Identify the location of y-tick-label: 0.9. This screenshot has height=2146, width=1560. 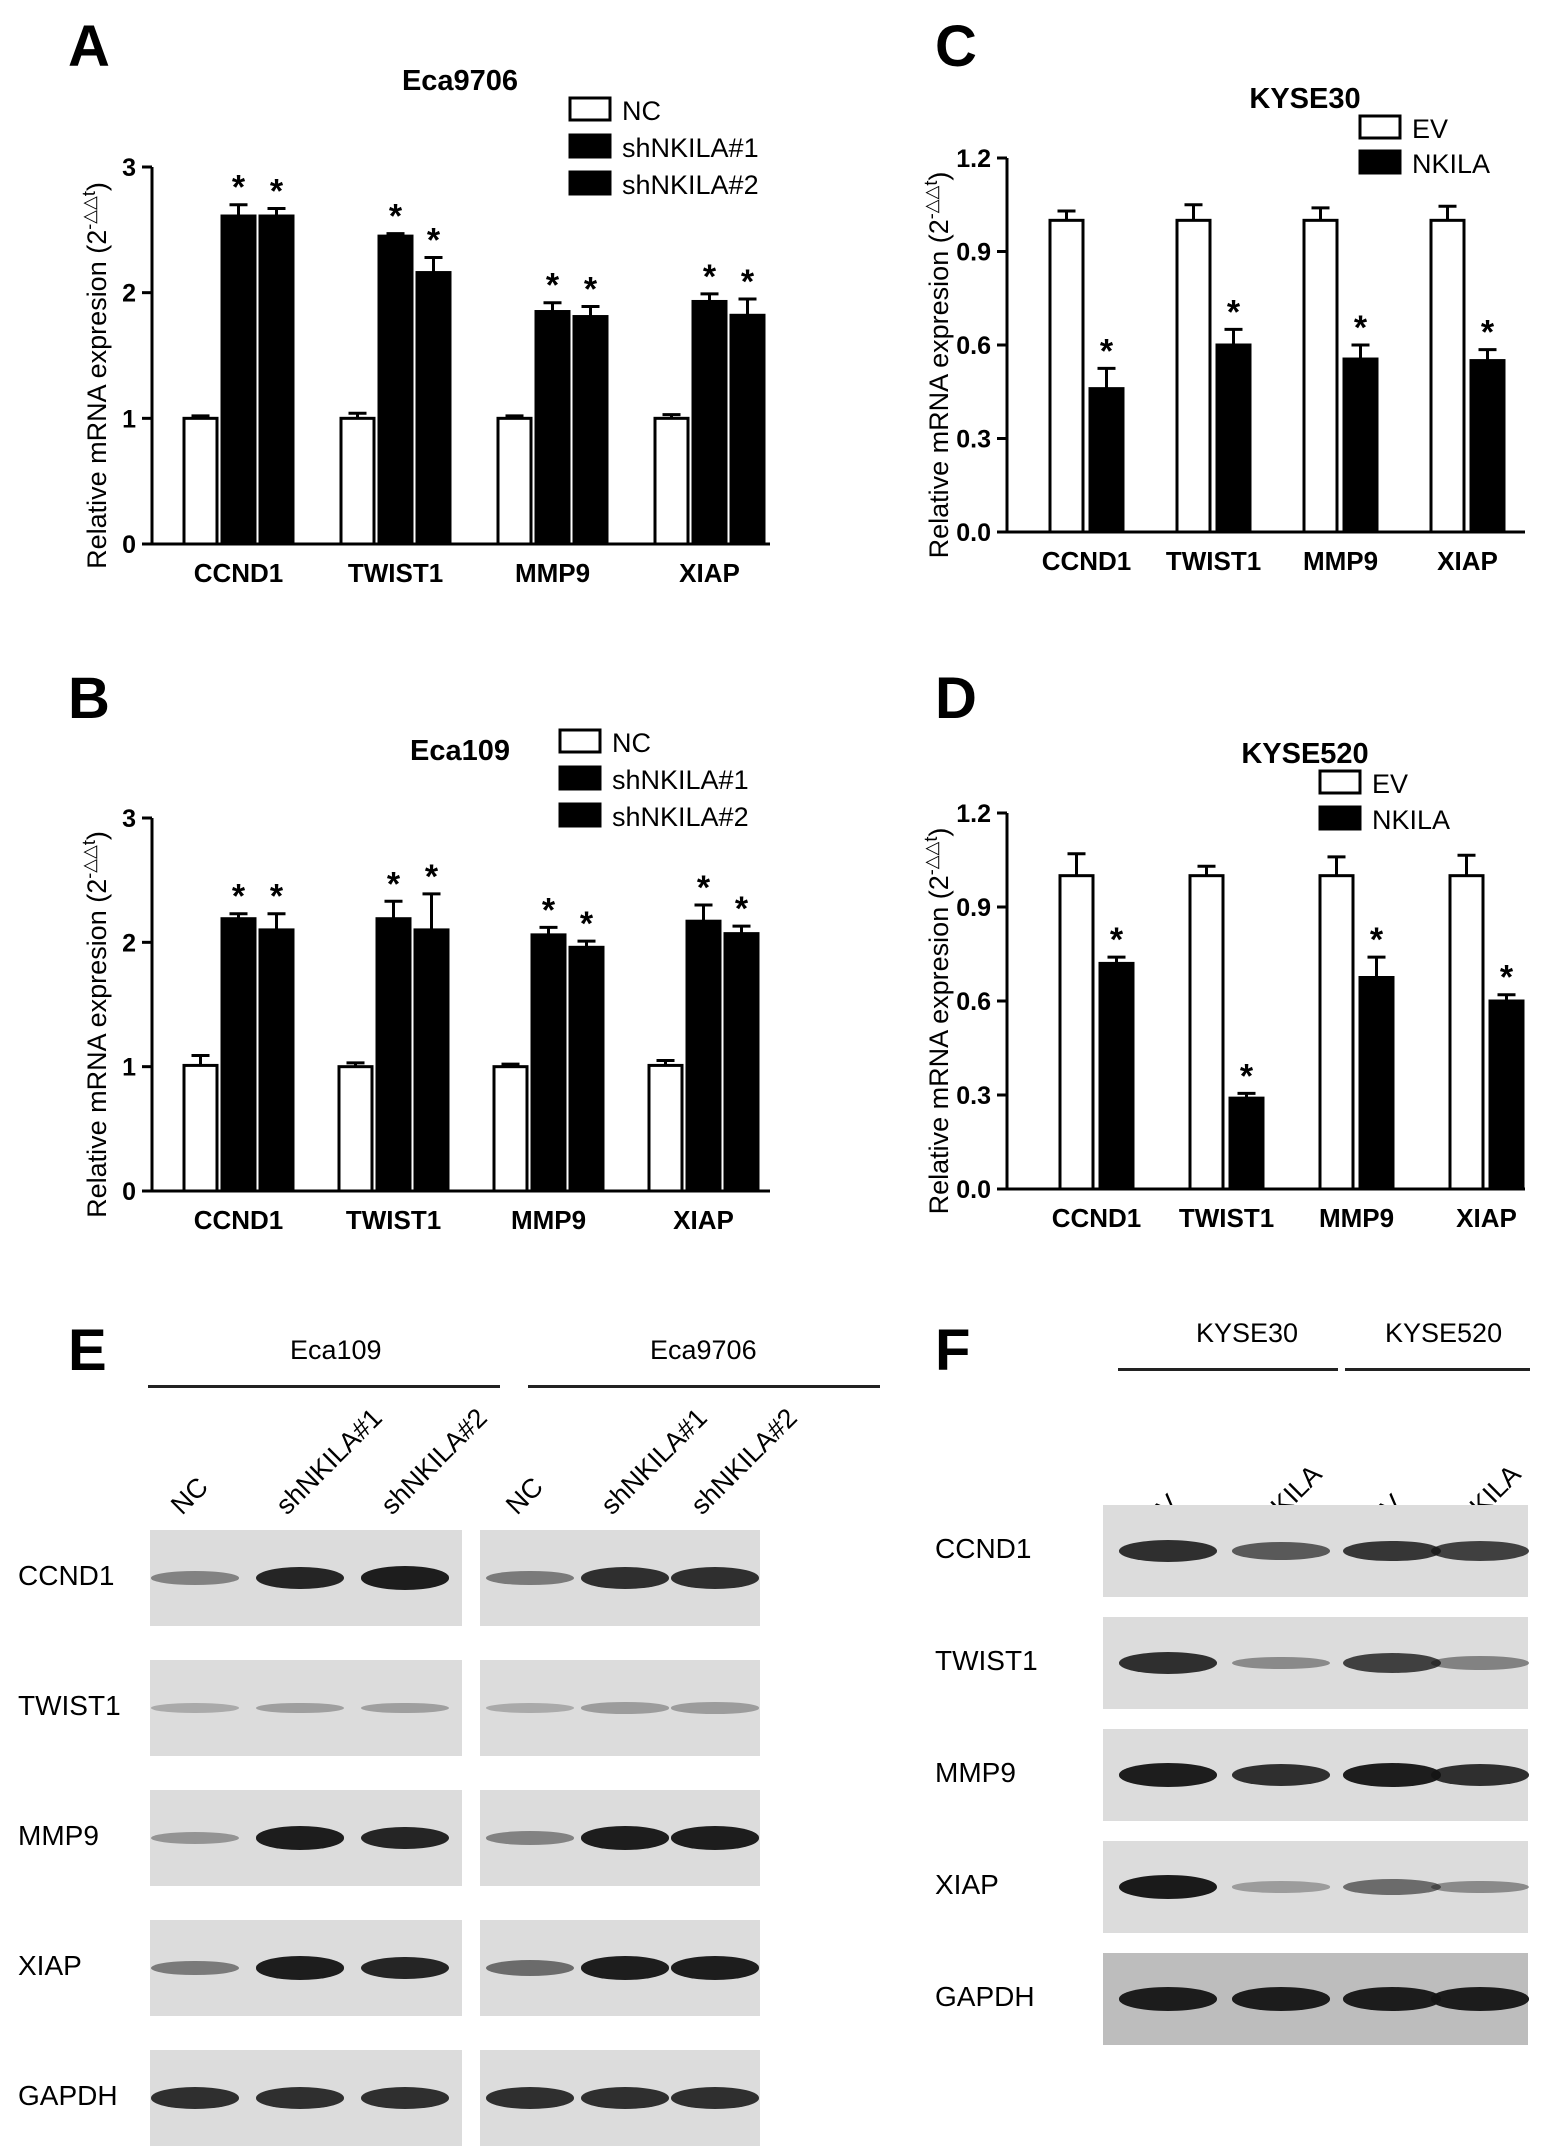
(973, 253).